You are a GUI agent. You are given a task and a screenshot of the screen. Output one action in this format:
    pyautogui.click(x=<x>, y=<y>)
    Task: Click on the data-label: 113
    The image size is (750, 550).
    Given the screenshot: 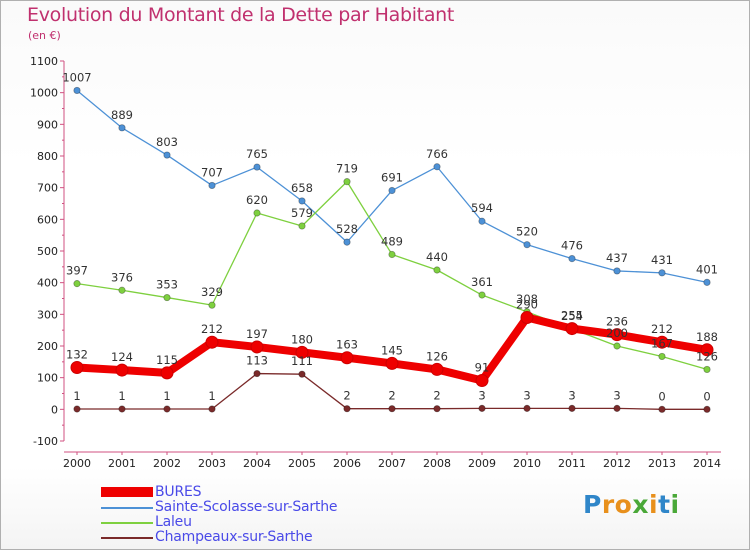 What is the action you would take?
    pyautogui.click(x=257, y=361)
    